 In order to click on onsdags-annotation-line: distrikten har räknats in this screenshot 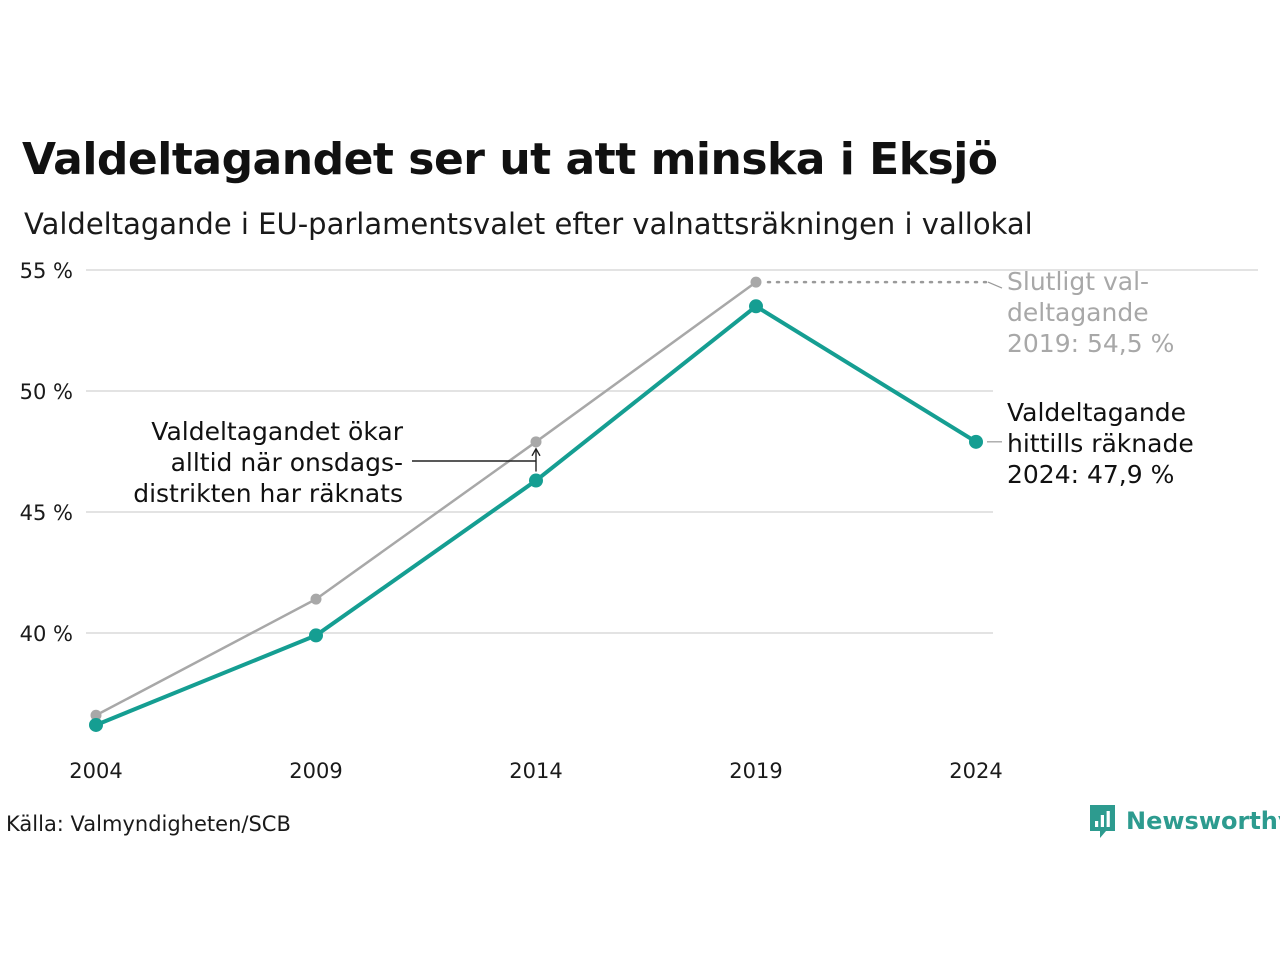, I will do `click(268, 493)`.